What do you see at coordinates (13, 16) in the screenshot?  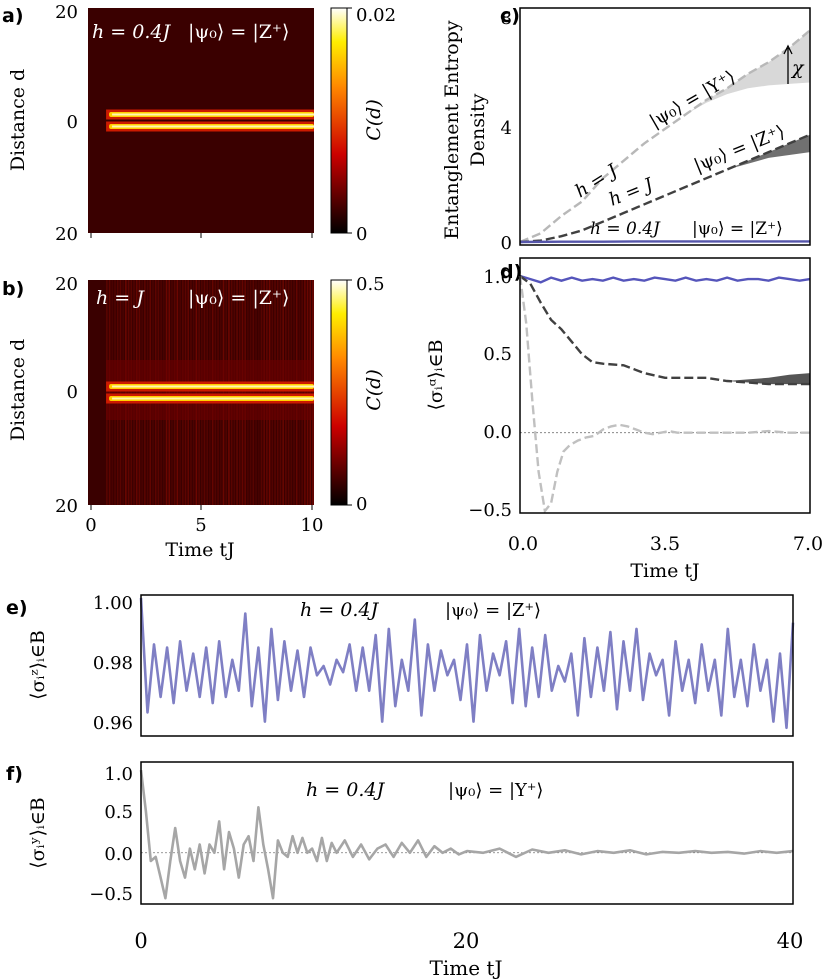 I see `panel-a-letter: a)` at bounding box center [13, 16].